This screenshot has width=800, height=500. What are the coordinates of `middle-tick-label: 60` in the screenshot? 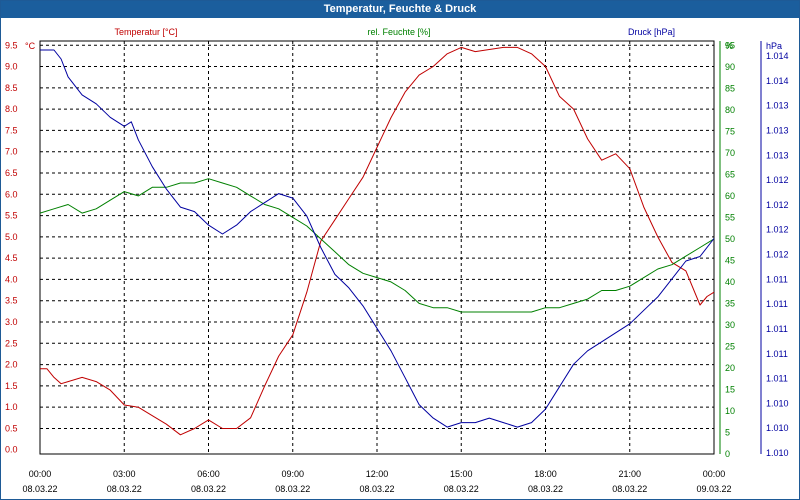 It's located at (730, 196).